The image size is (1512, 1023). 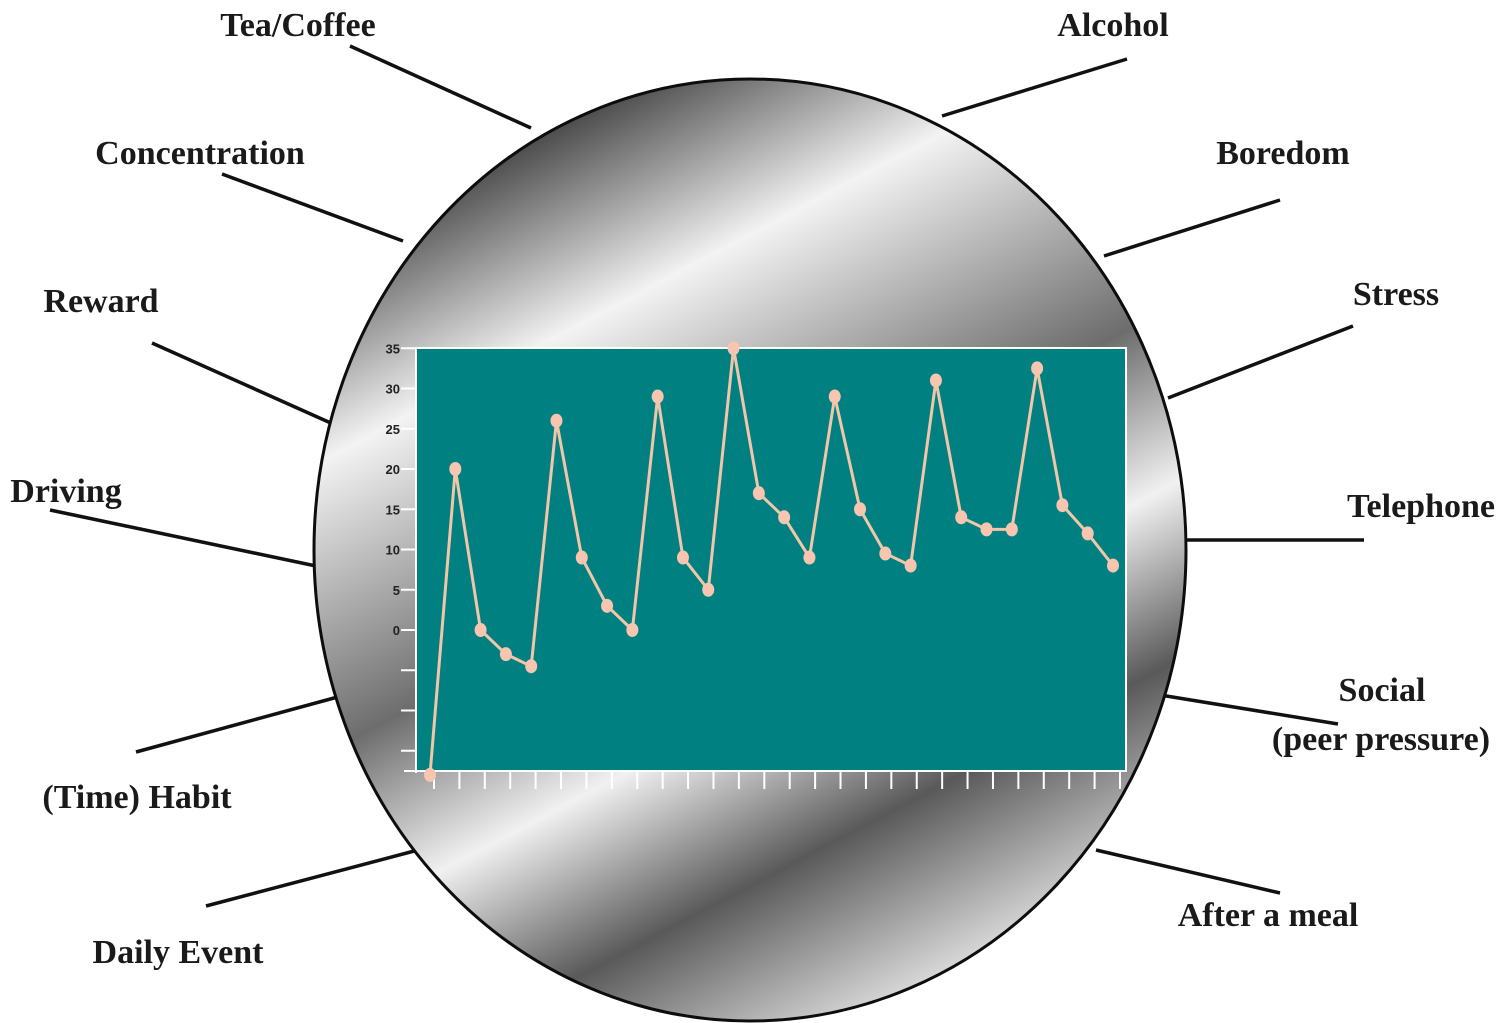 I want to click on label-social: Social, so click(x=1382, y=690).